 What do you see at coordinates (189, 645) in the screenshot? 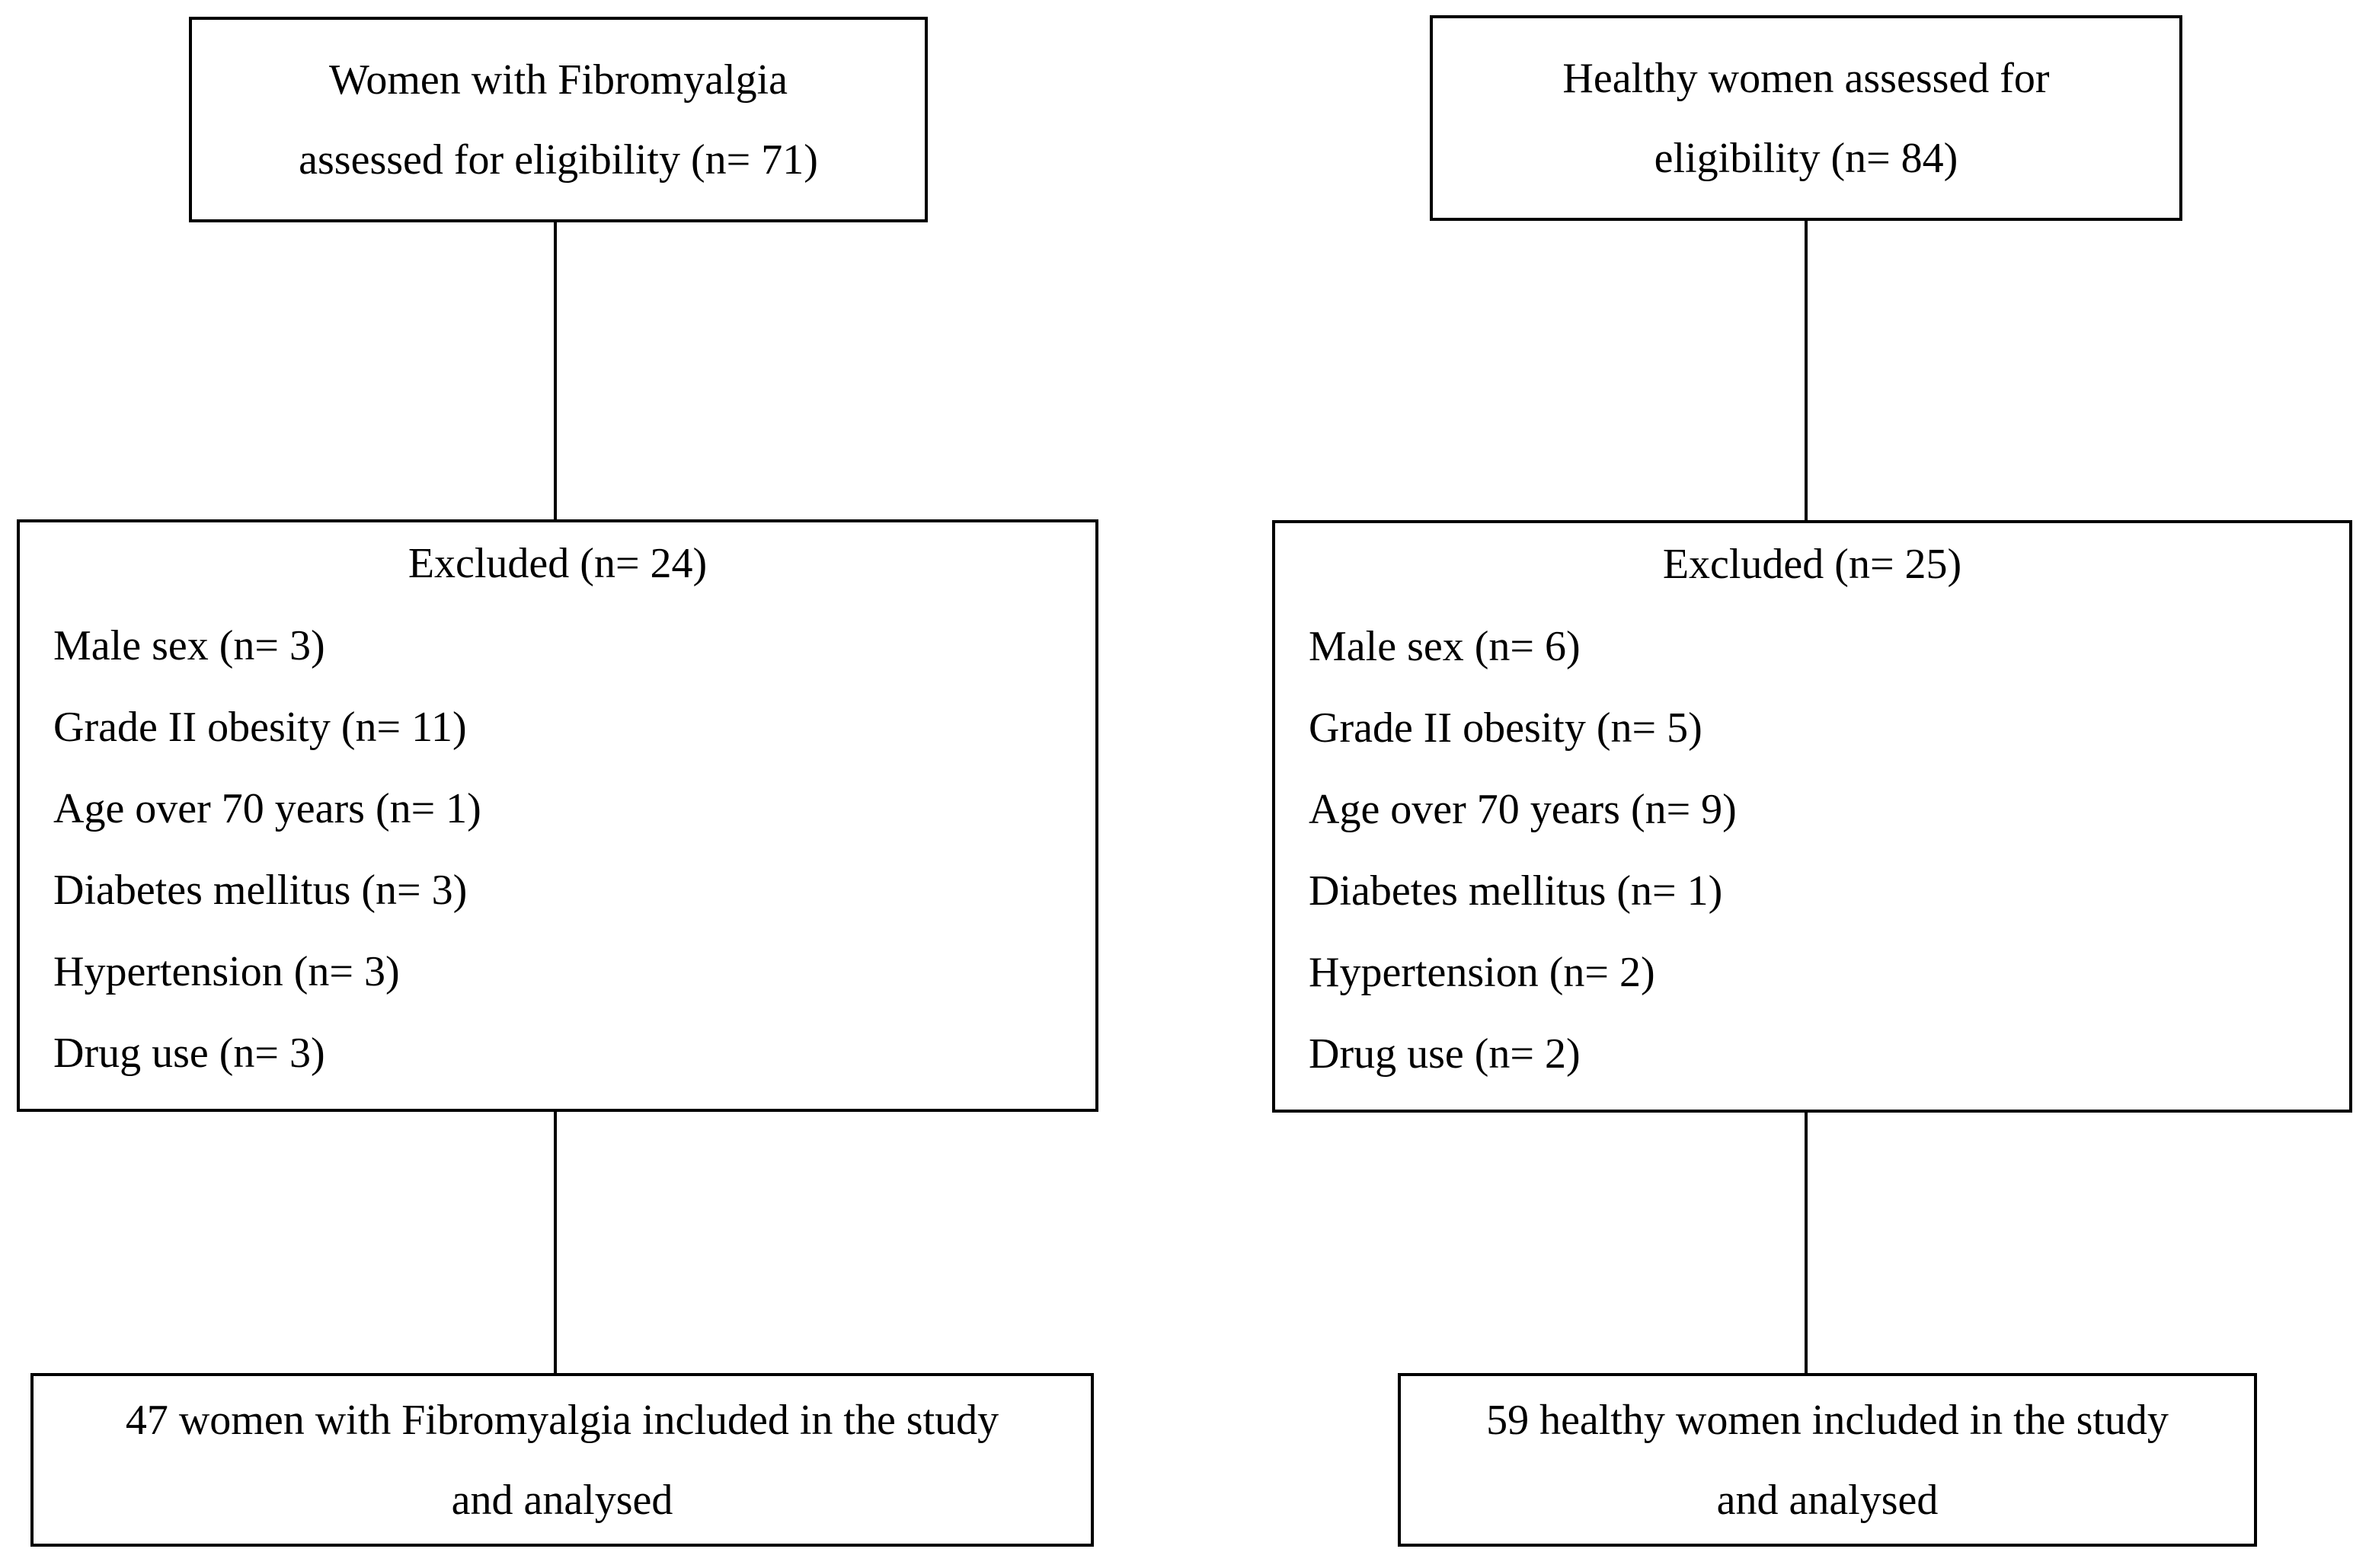
I see `excluded-item: Male sex (n= 3)` at bounding box center [189, 645].